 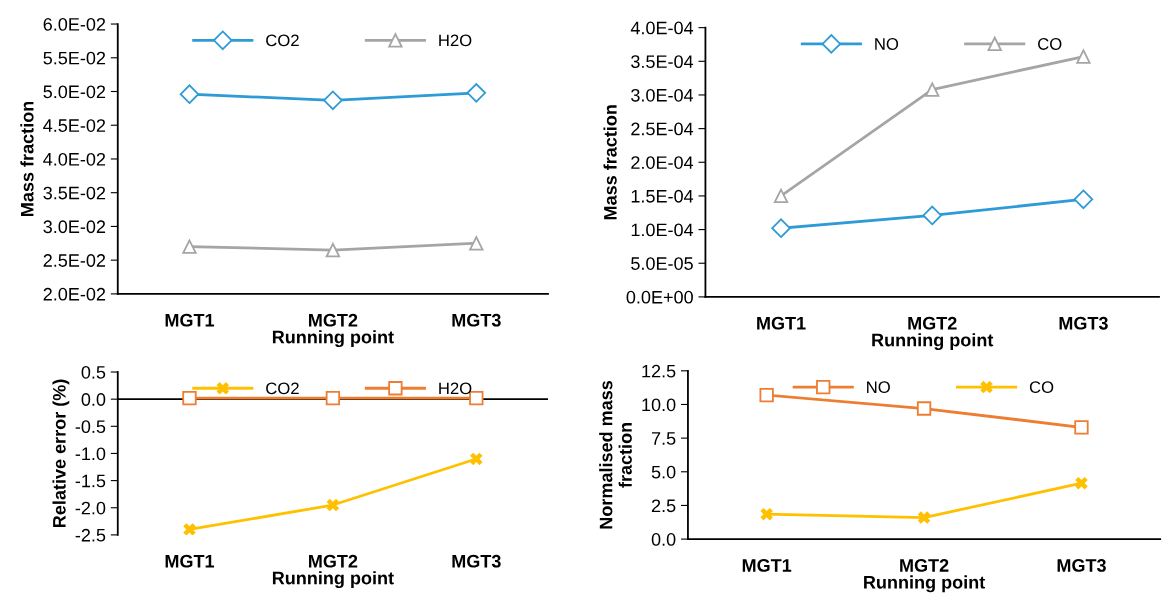 What do you see at coordinates (90, 454) in the screenshot?
I see `y-tick-label: -1.0` at bounding box center [90, 454].